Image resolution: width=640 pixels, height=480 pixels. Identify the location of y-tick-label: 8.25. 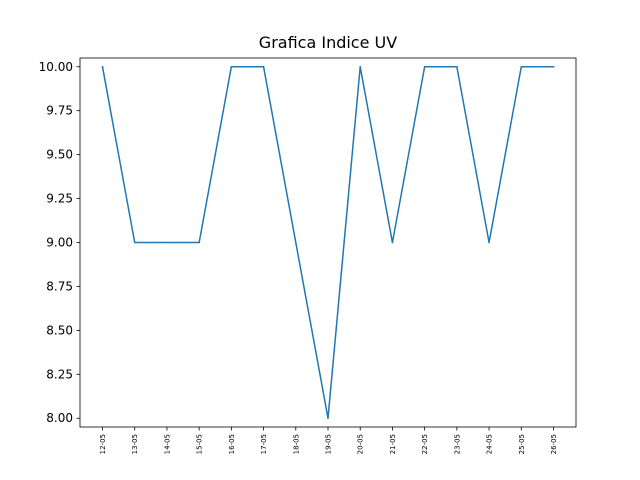
(59, 374).